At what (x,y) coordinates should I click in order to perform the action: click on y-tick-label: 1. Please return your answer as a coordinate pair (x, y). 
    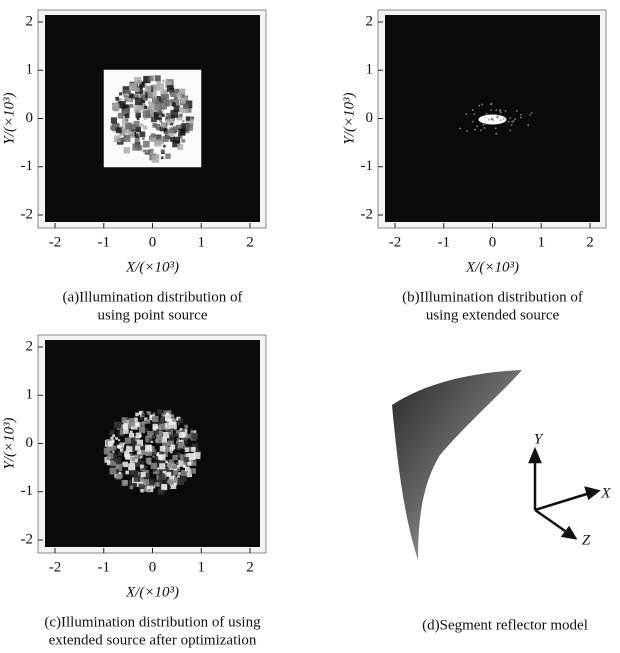
    Looking at the image, I should click on (30, 70).